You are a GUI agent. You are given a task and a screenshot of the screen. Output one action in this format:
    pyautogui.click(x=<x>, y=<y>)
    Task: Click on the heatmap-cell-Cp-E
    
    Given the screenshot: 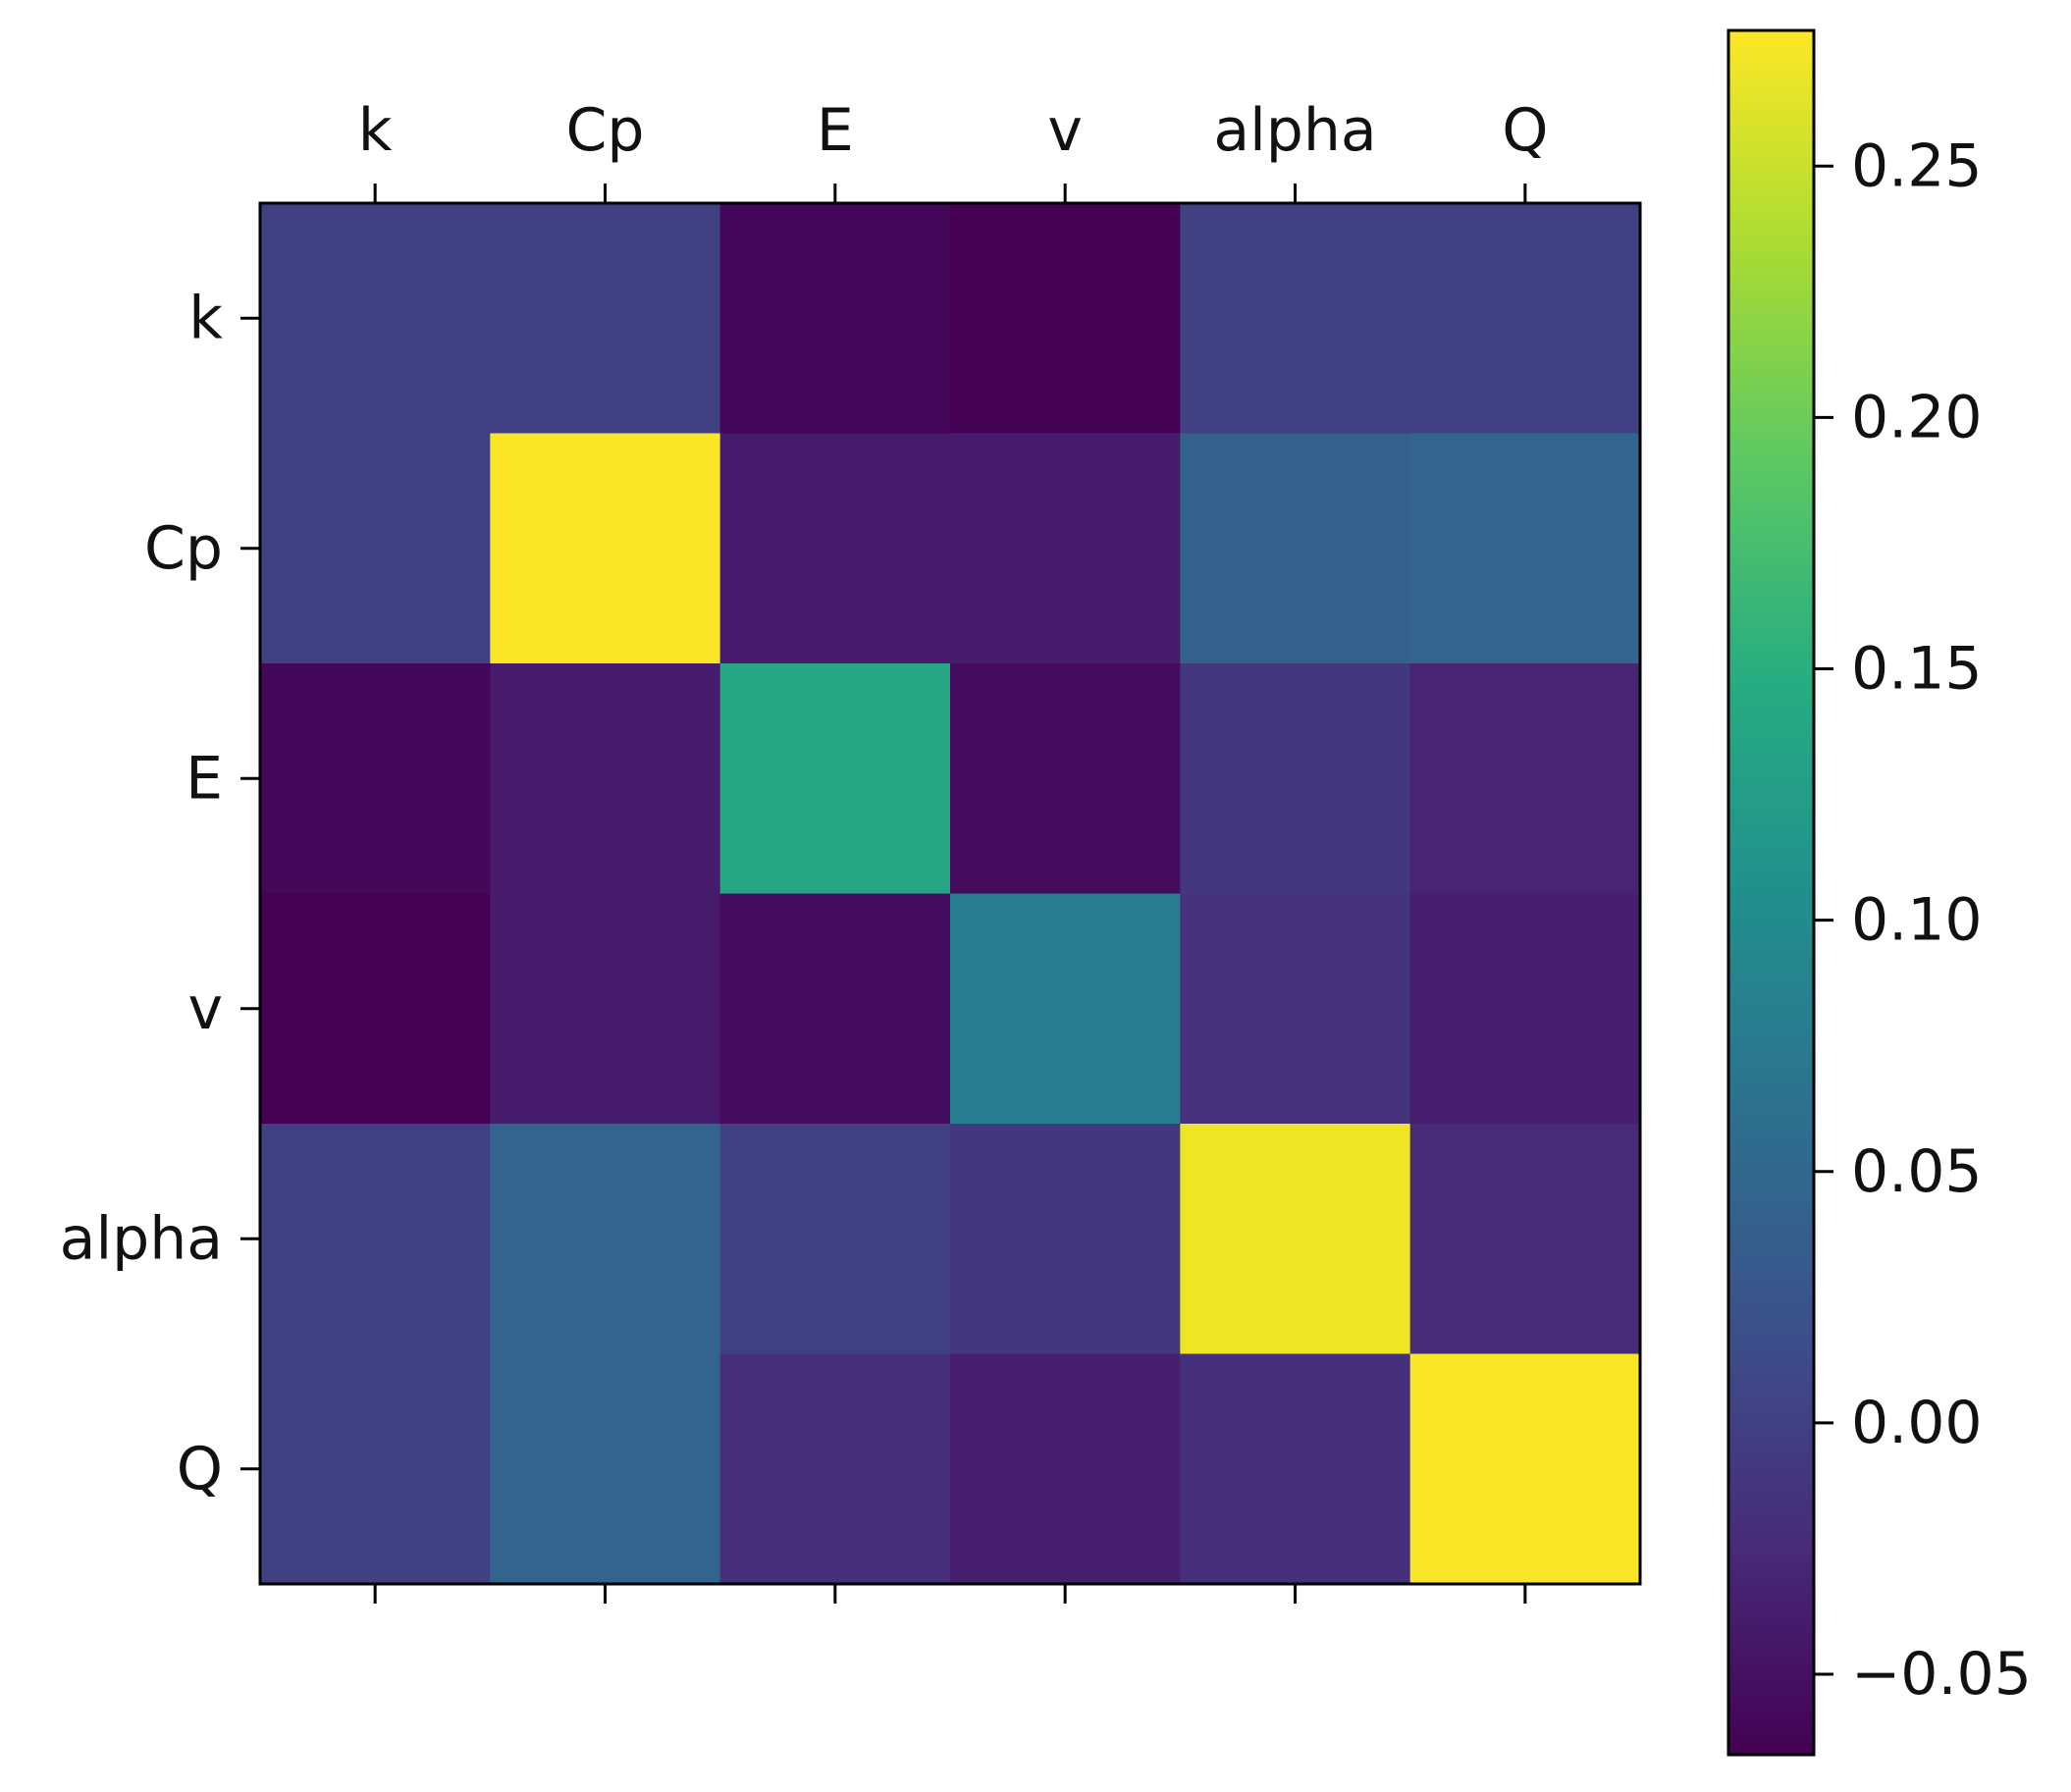 What is the action you would take?
    pyautogui.click(x=835, y=548)
    